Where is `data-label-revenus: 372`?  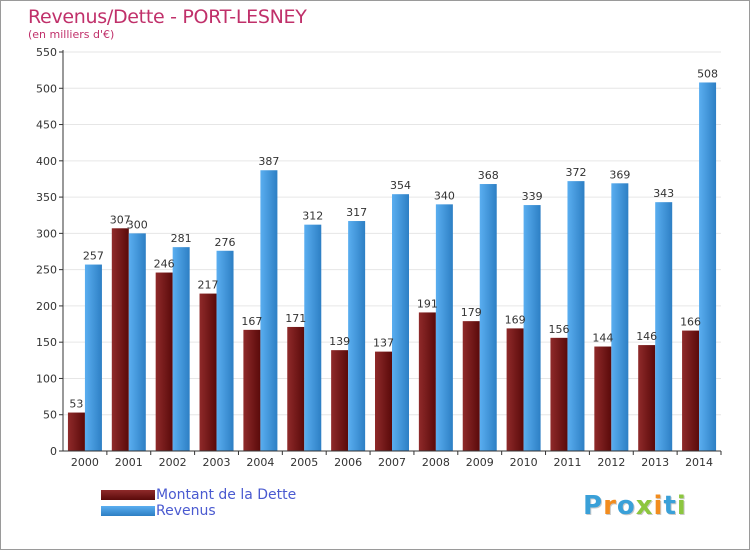
data-label-revenus: 372 is located at coordinates (575, 172).